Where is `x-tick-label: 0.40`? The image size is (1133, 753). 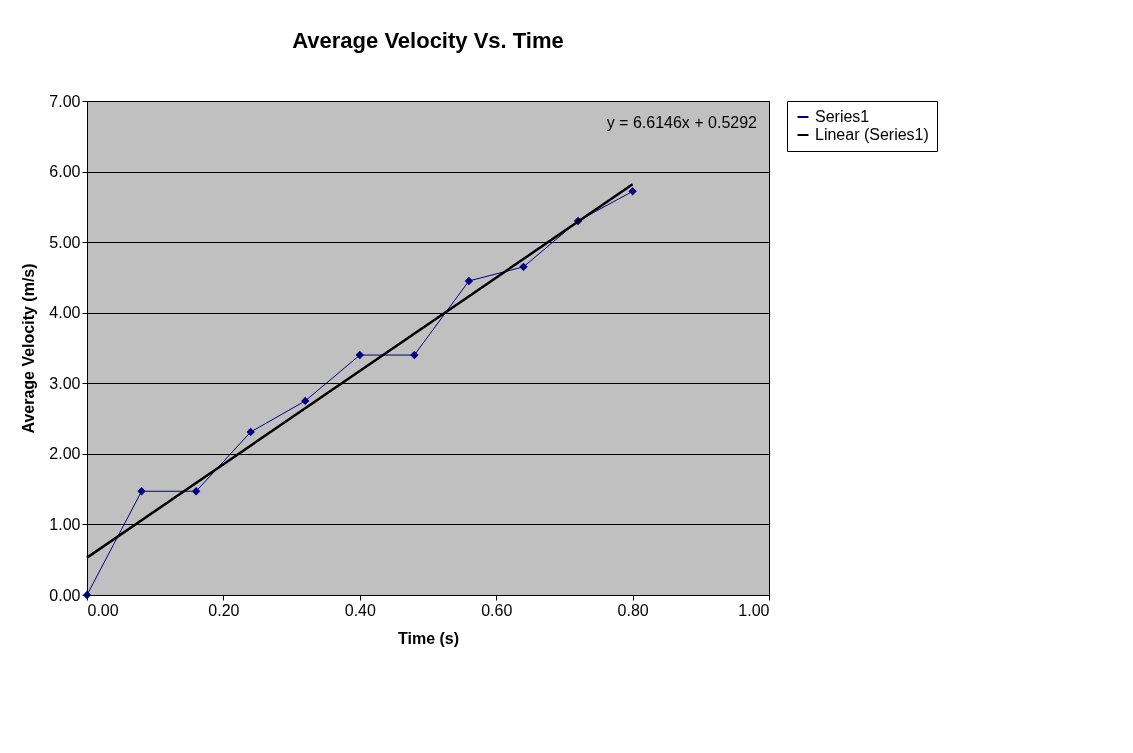
x-tick-label: 0.40 is located at coordinates (360, 610).